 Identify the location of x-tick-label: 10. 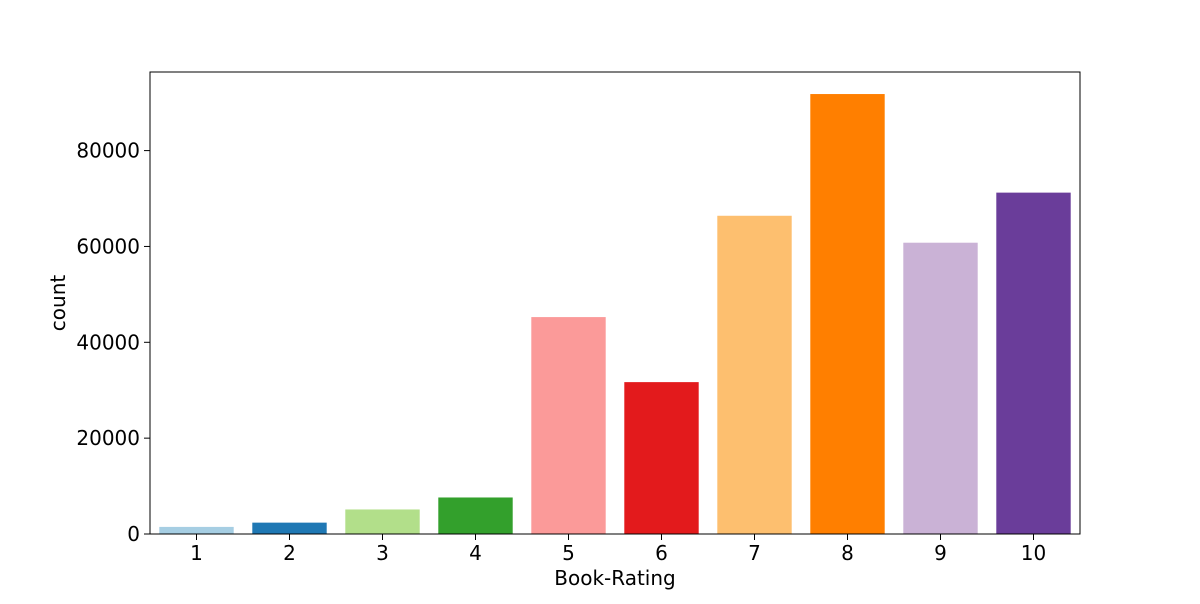
(1033, 553).